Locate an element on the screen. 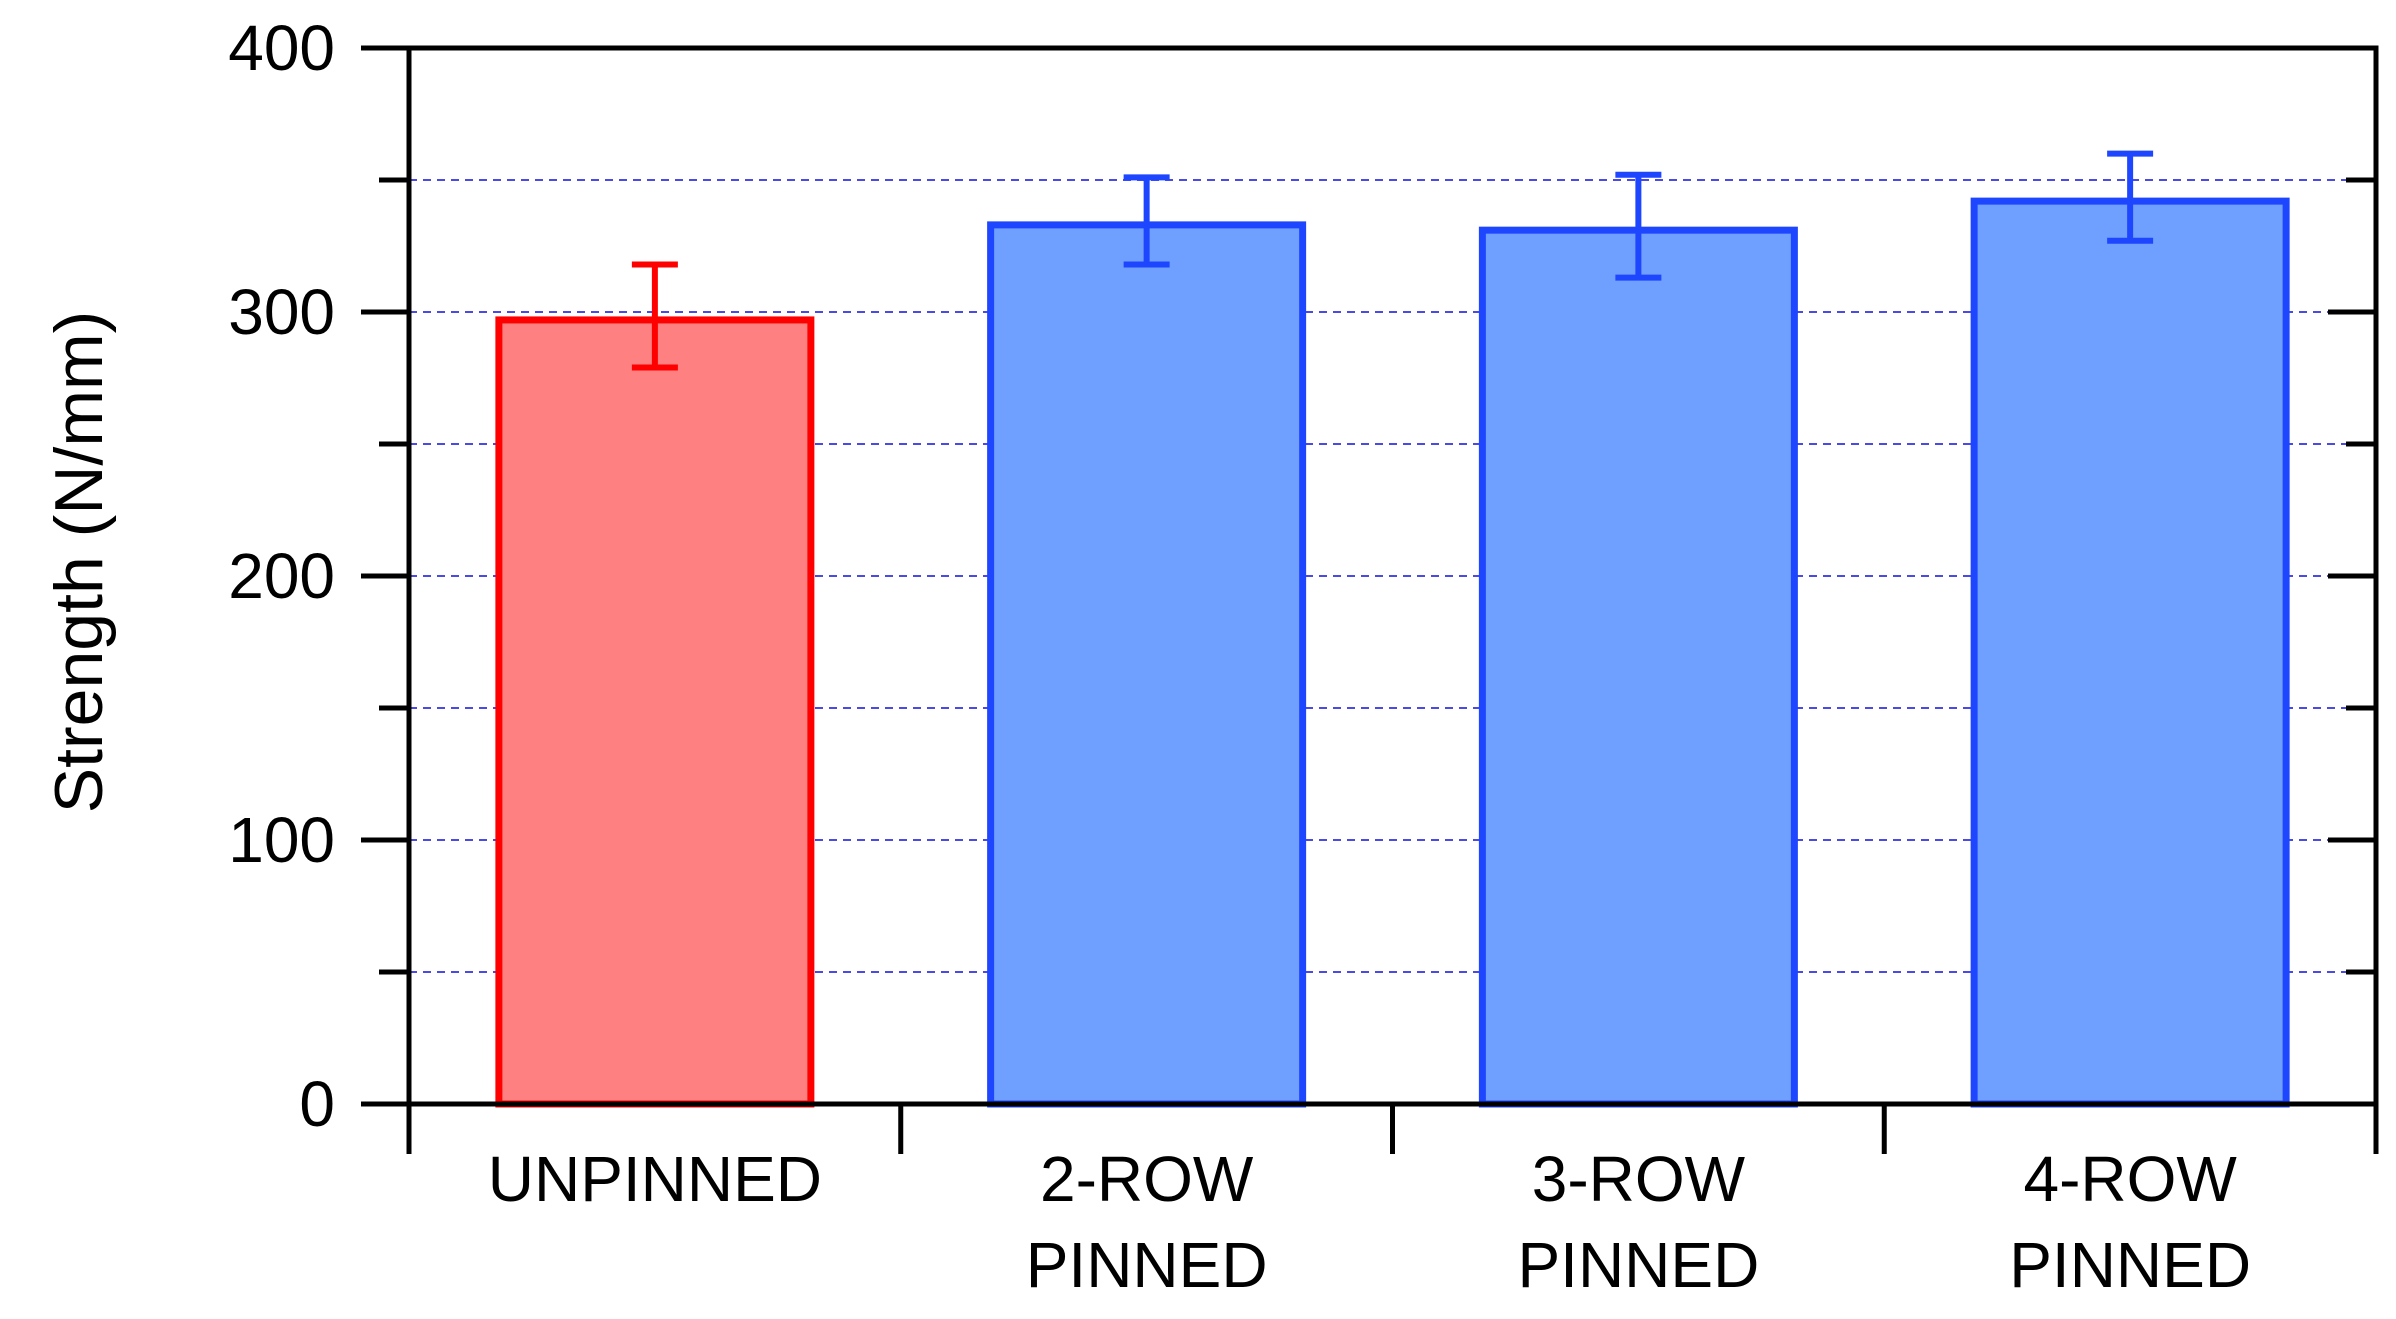  y-axis-title: Strength (N/mm) is located at coordinates (79, 562).